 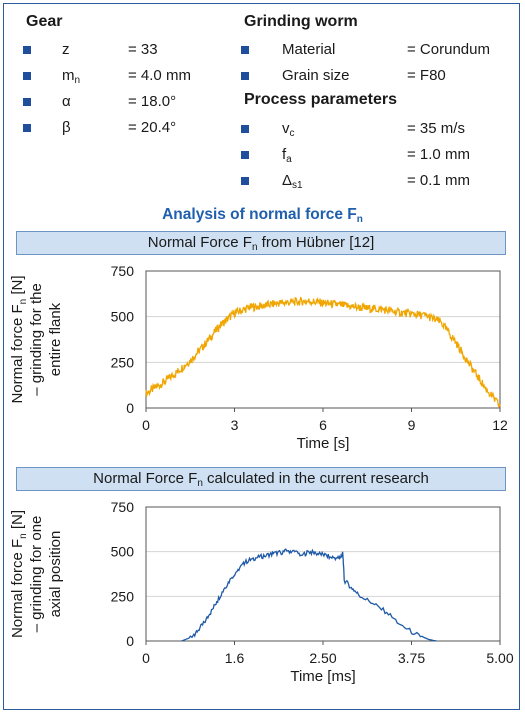 I want to click on process-param-1-value: = 1.0 mm, so click(x=438, y=154).